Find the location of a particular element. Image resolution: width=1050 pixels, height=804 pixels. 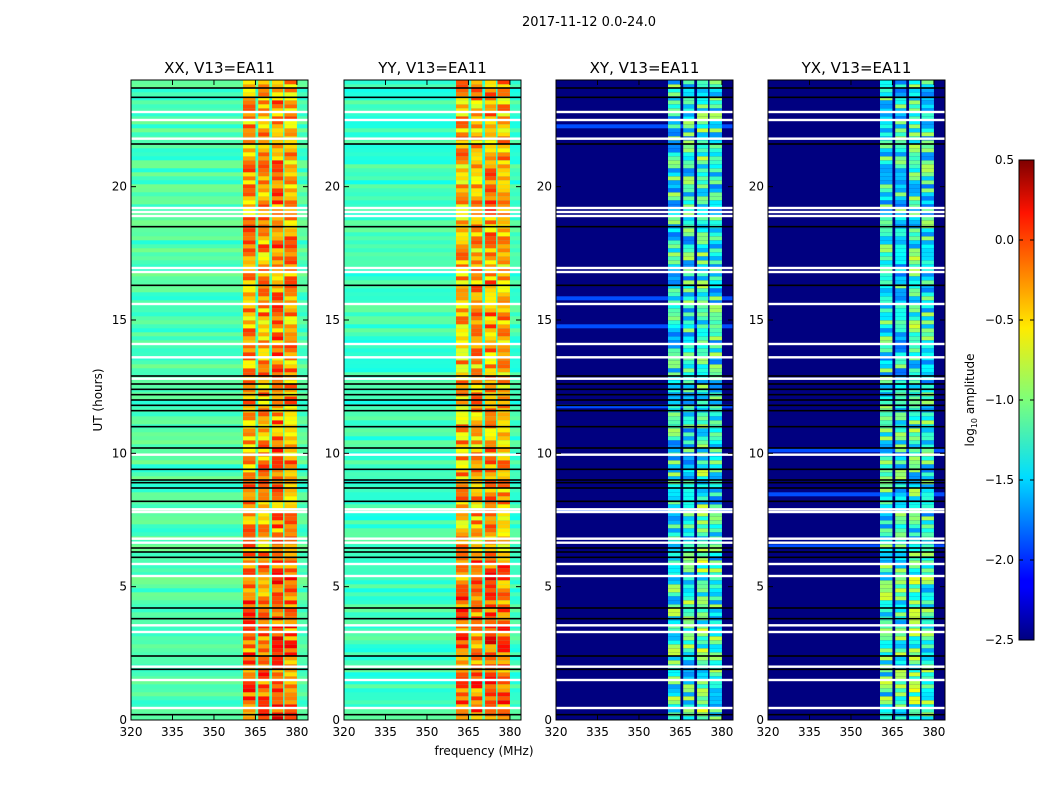

y-tick-label: 10 is located at coordinates (119, 453).